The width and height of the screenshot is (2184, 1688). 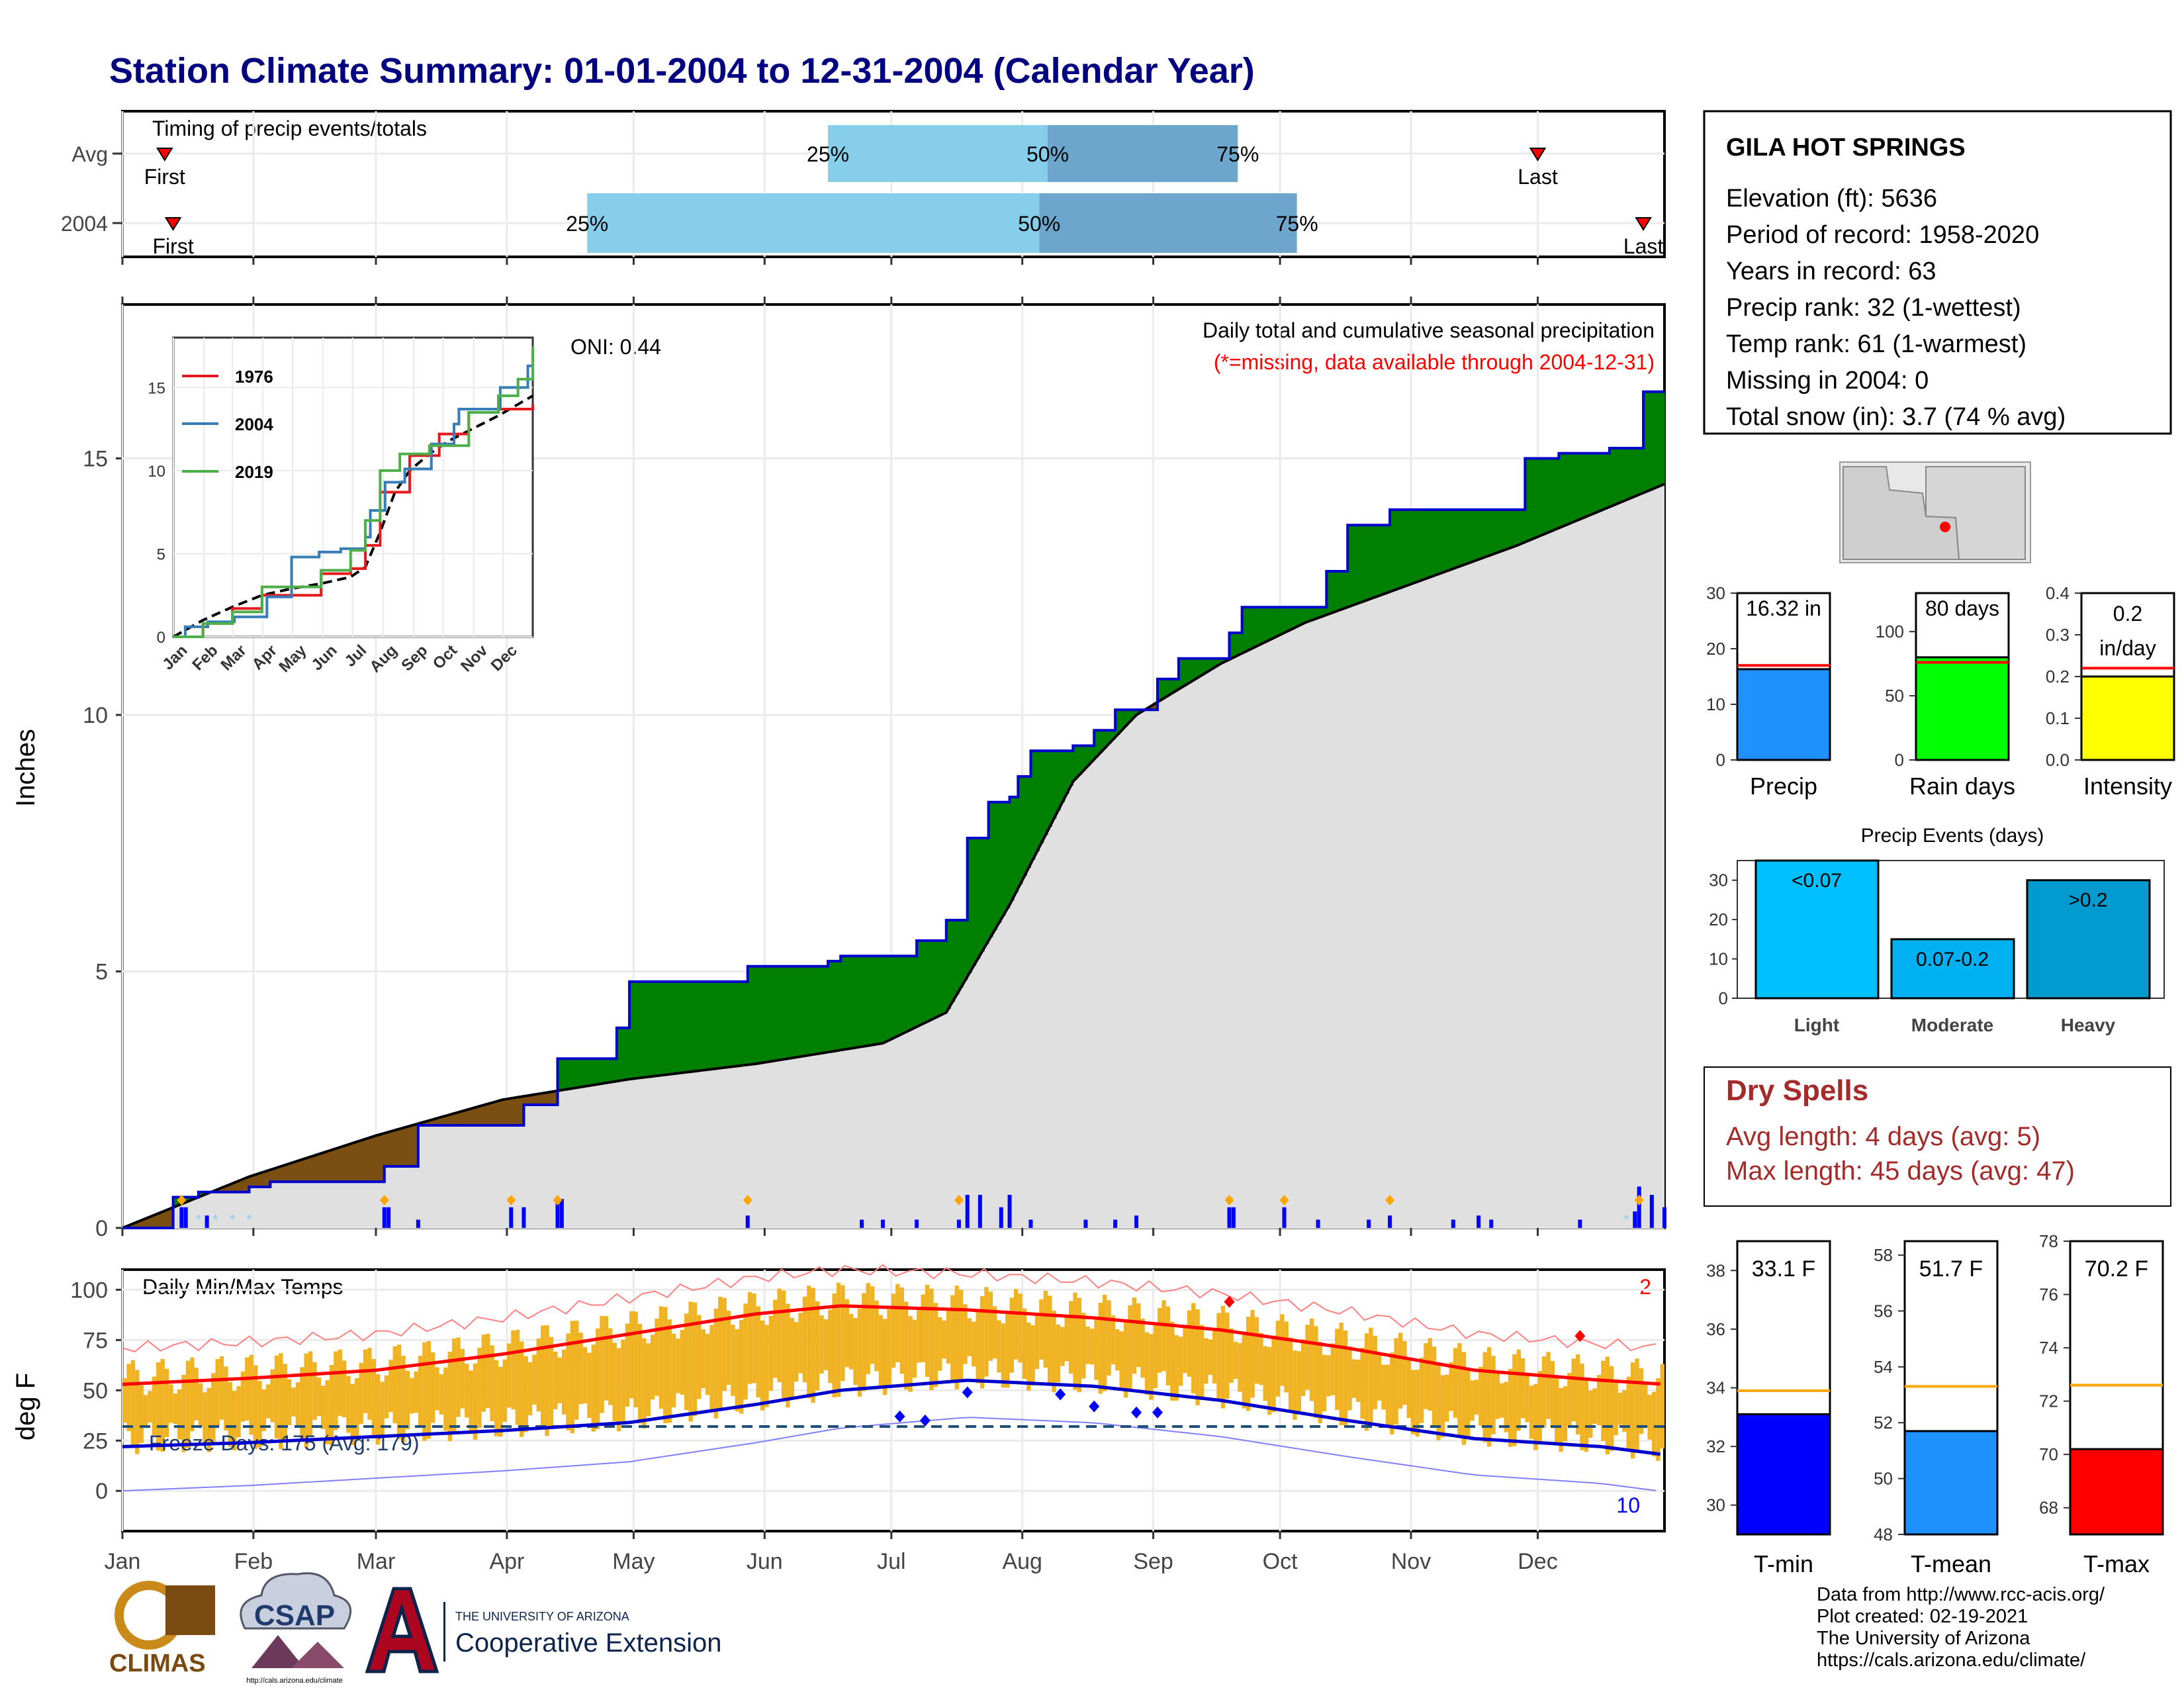 I want to click on temp-bar-value: 51.7 F, so click(x=1951, y=1269).